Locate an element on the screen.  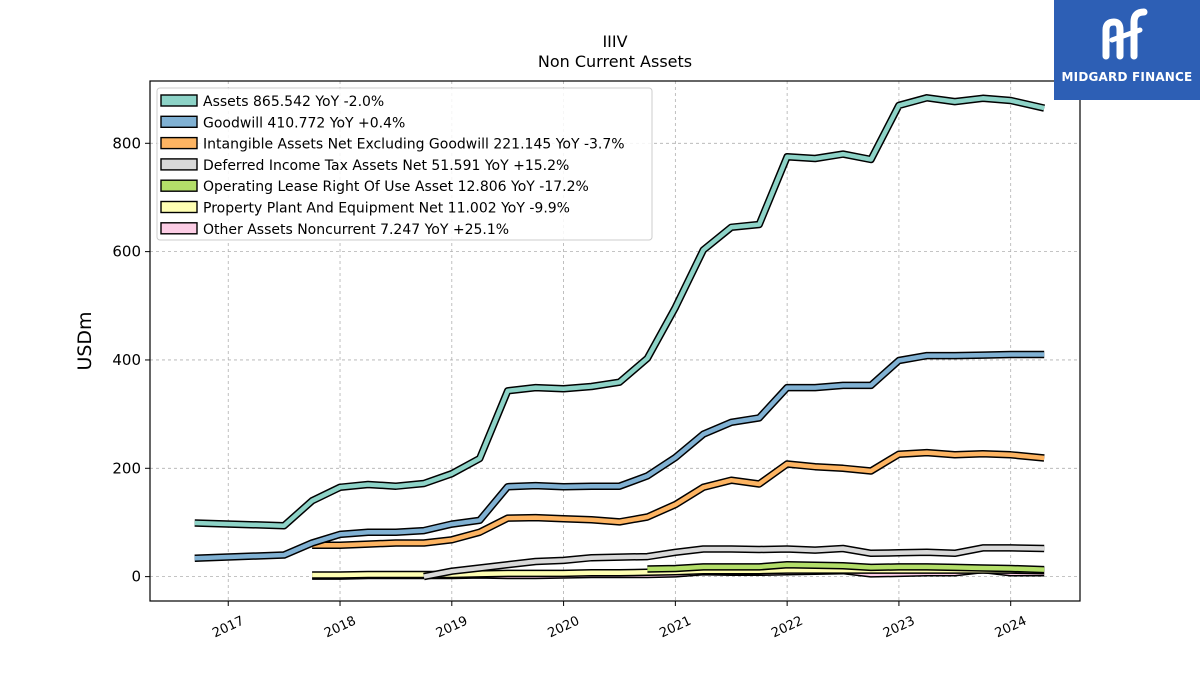
brand-logo: MIDGARD FINANCE is located at coordinates (1127, 50).